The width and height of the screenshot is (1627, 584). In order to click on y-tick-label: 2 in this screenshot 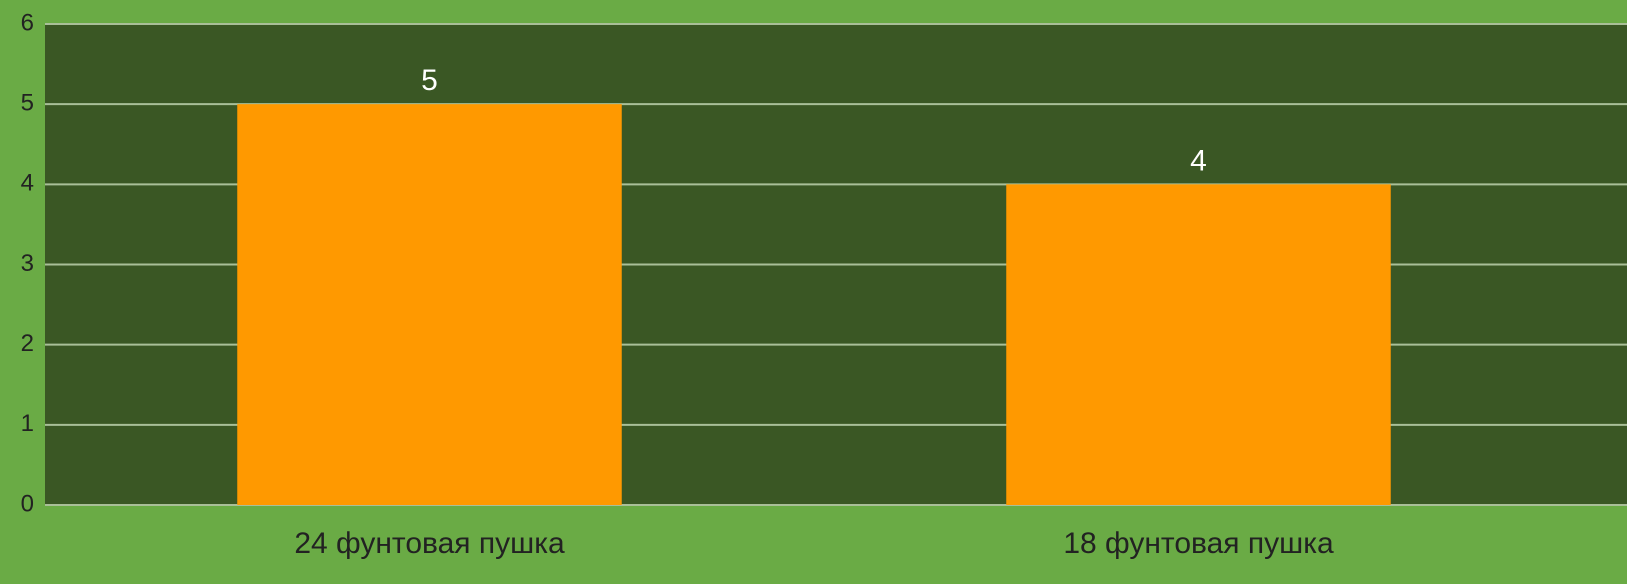, I will do `click(27, 343)`.